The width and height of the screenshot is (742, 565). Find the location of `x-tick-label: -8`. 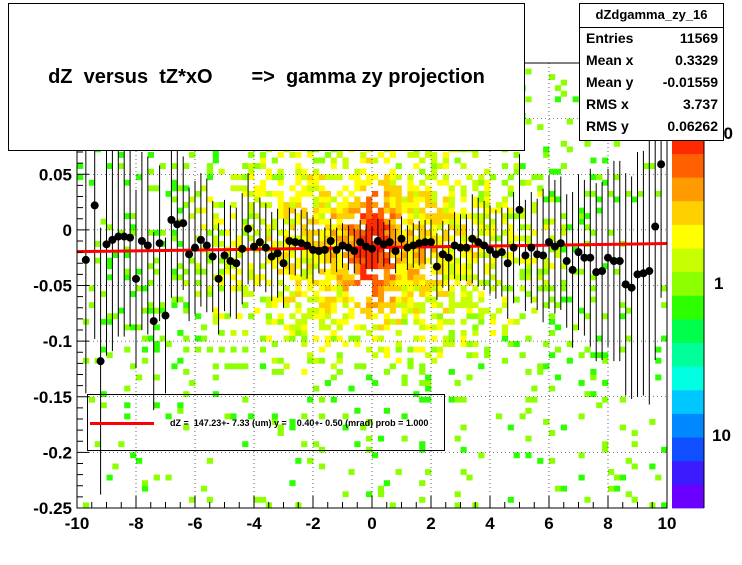

x-tick-label: -8 is located at coordinates (135, 523).